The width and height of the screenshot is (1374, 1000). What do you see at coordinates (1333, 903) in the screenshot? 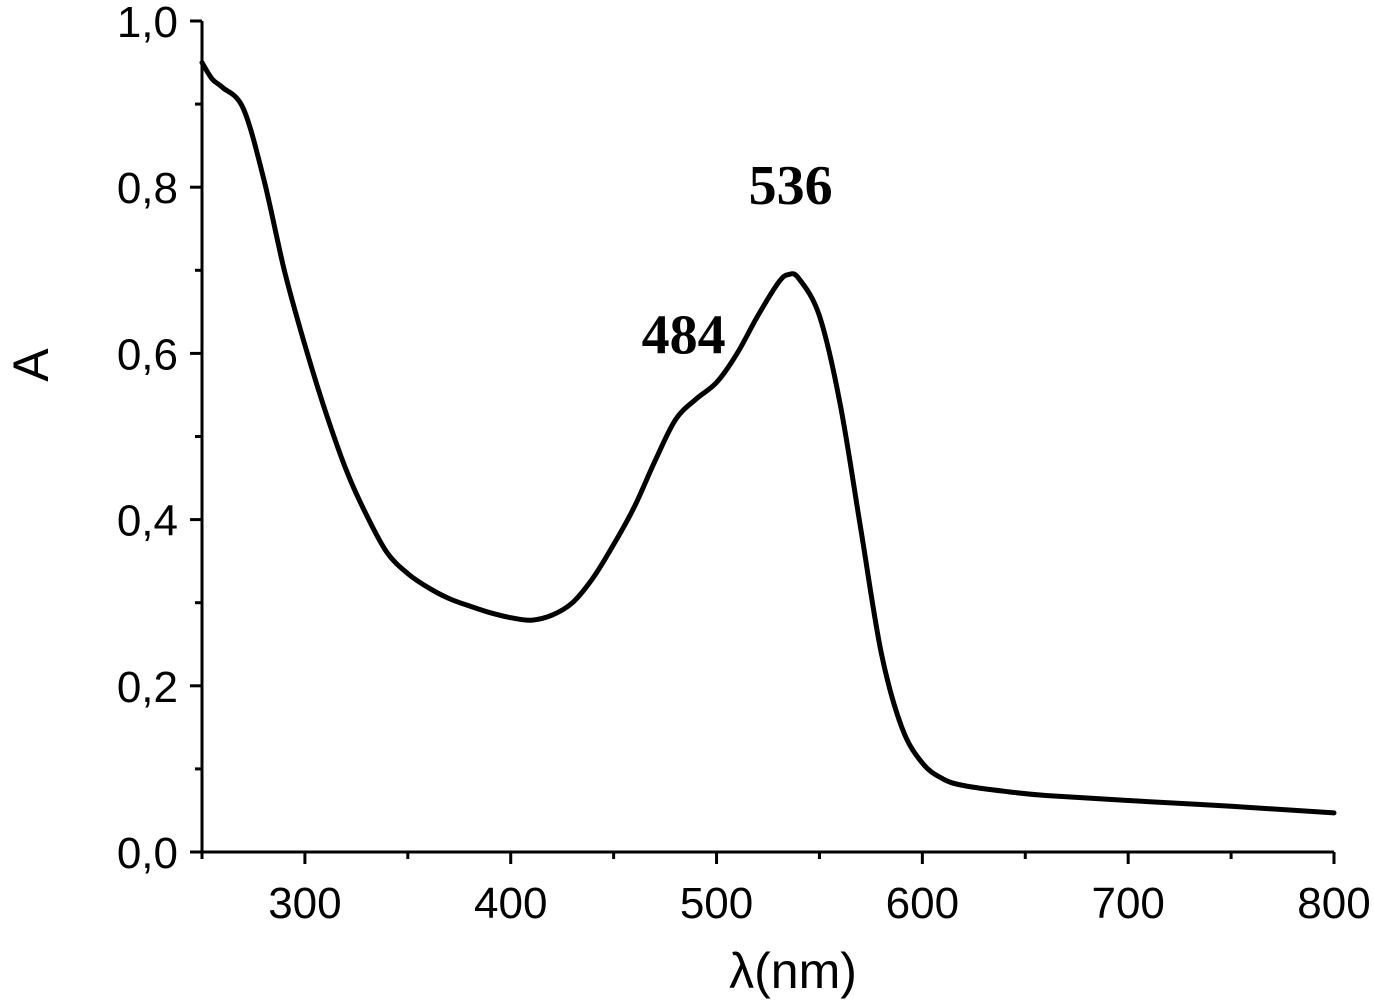
I see `x-tick-label: 800` at bounding box center [1333, 903].